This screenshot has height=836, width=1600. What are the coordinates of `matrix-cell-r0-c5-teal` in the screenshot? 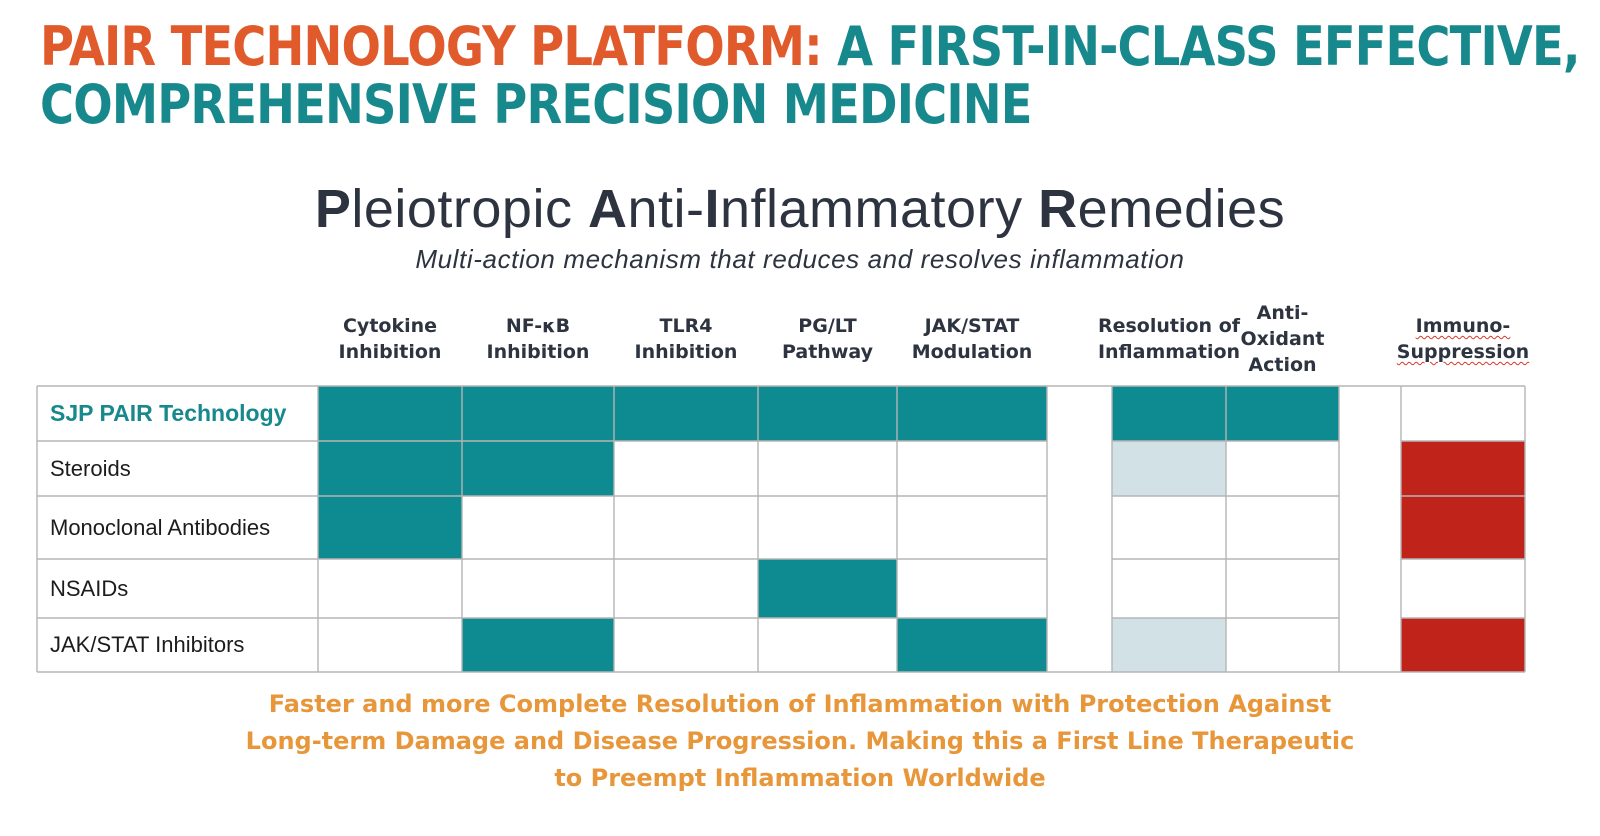 It's located at (1169, 413).